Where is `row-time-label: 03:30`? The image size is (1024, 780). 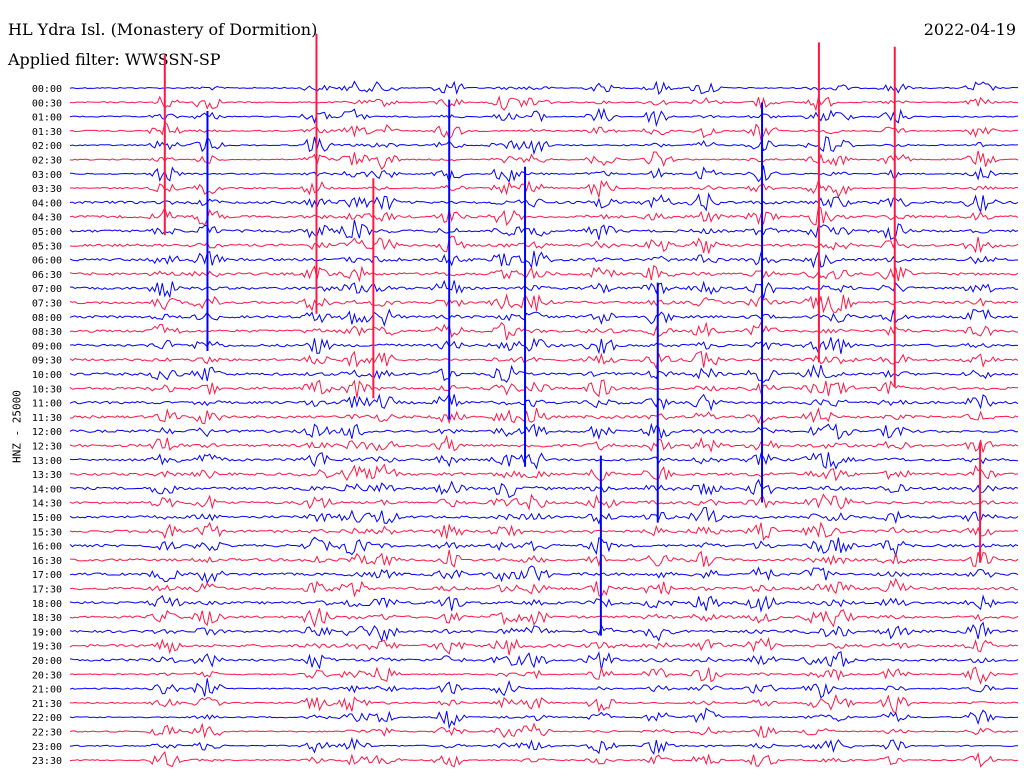
row-time-label: 03:30 is located at coordinates (47, 189).